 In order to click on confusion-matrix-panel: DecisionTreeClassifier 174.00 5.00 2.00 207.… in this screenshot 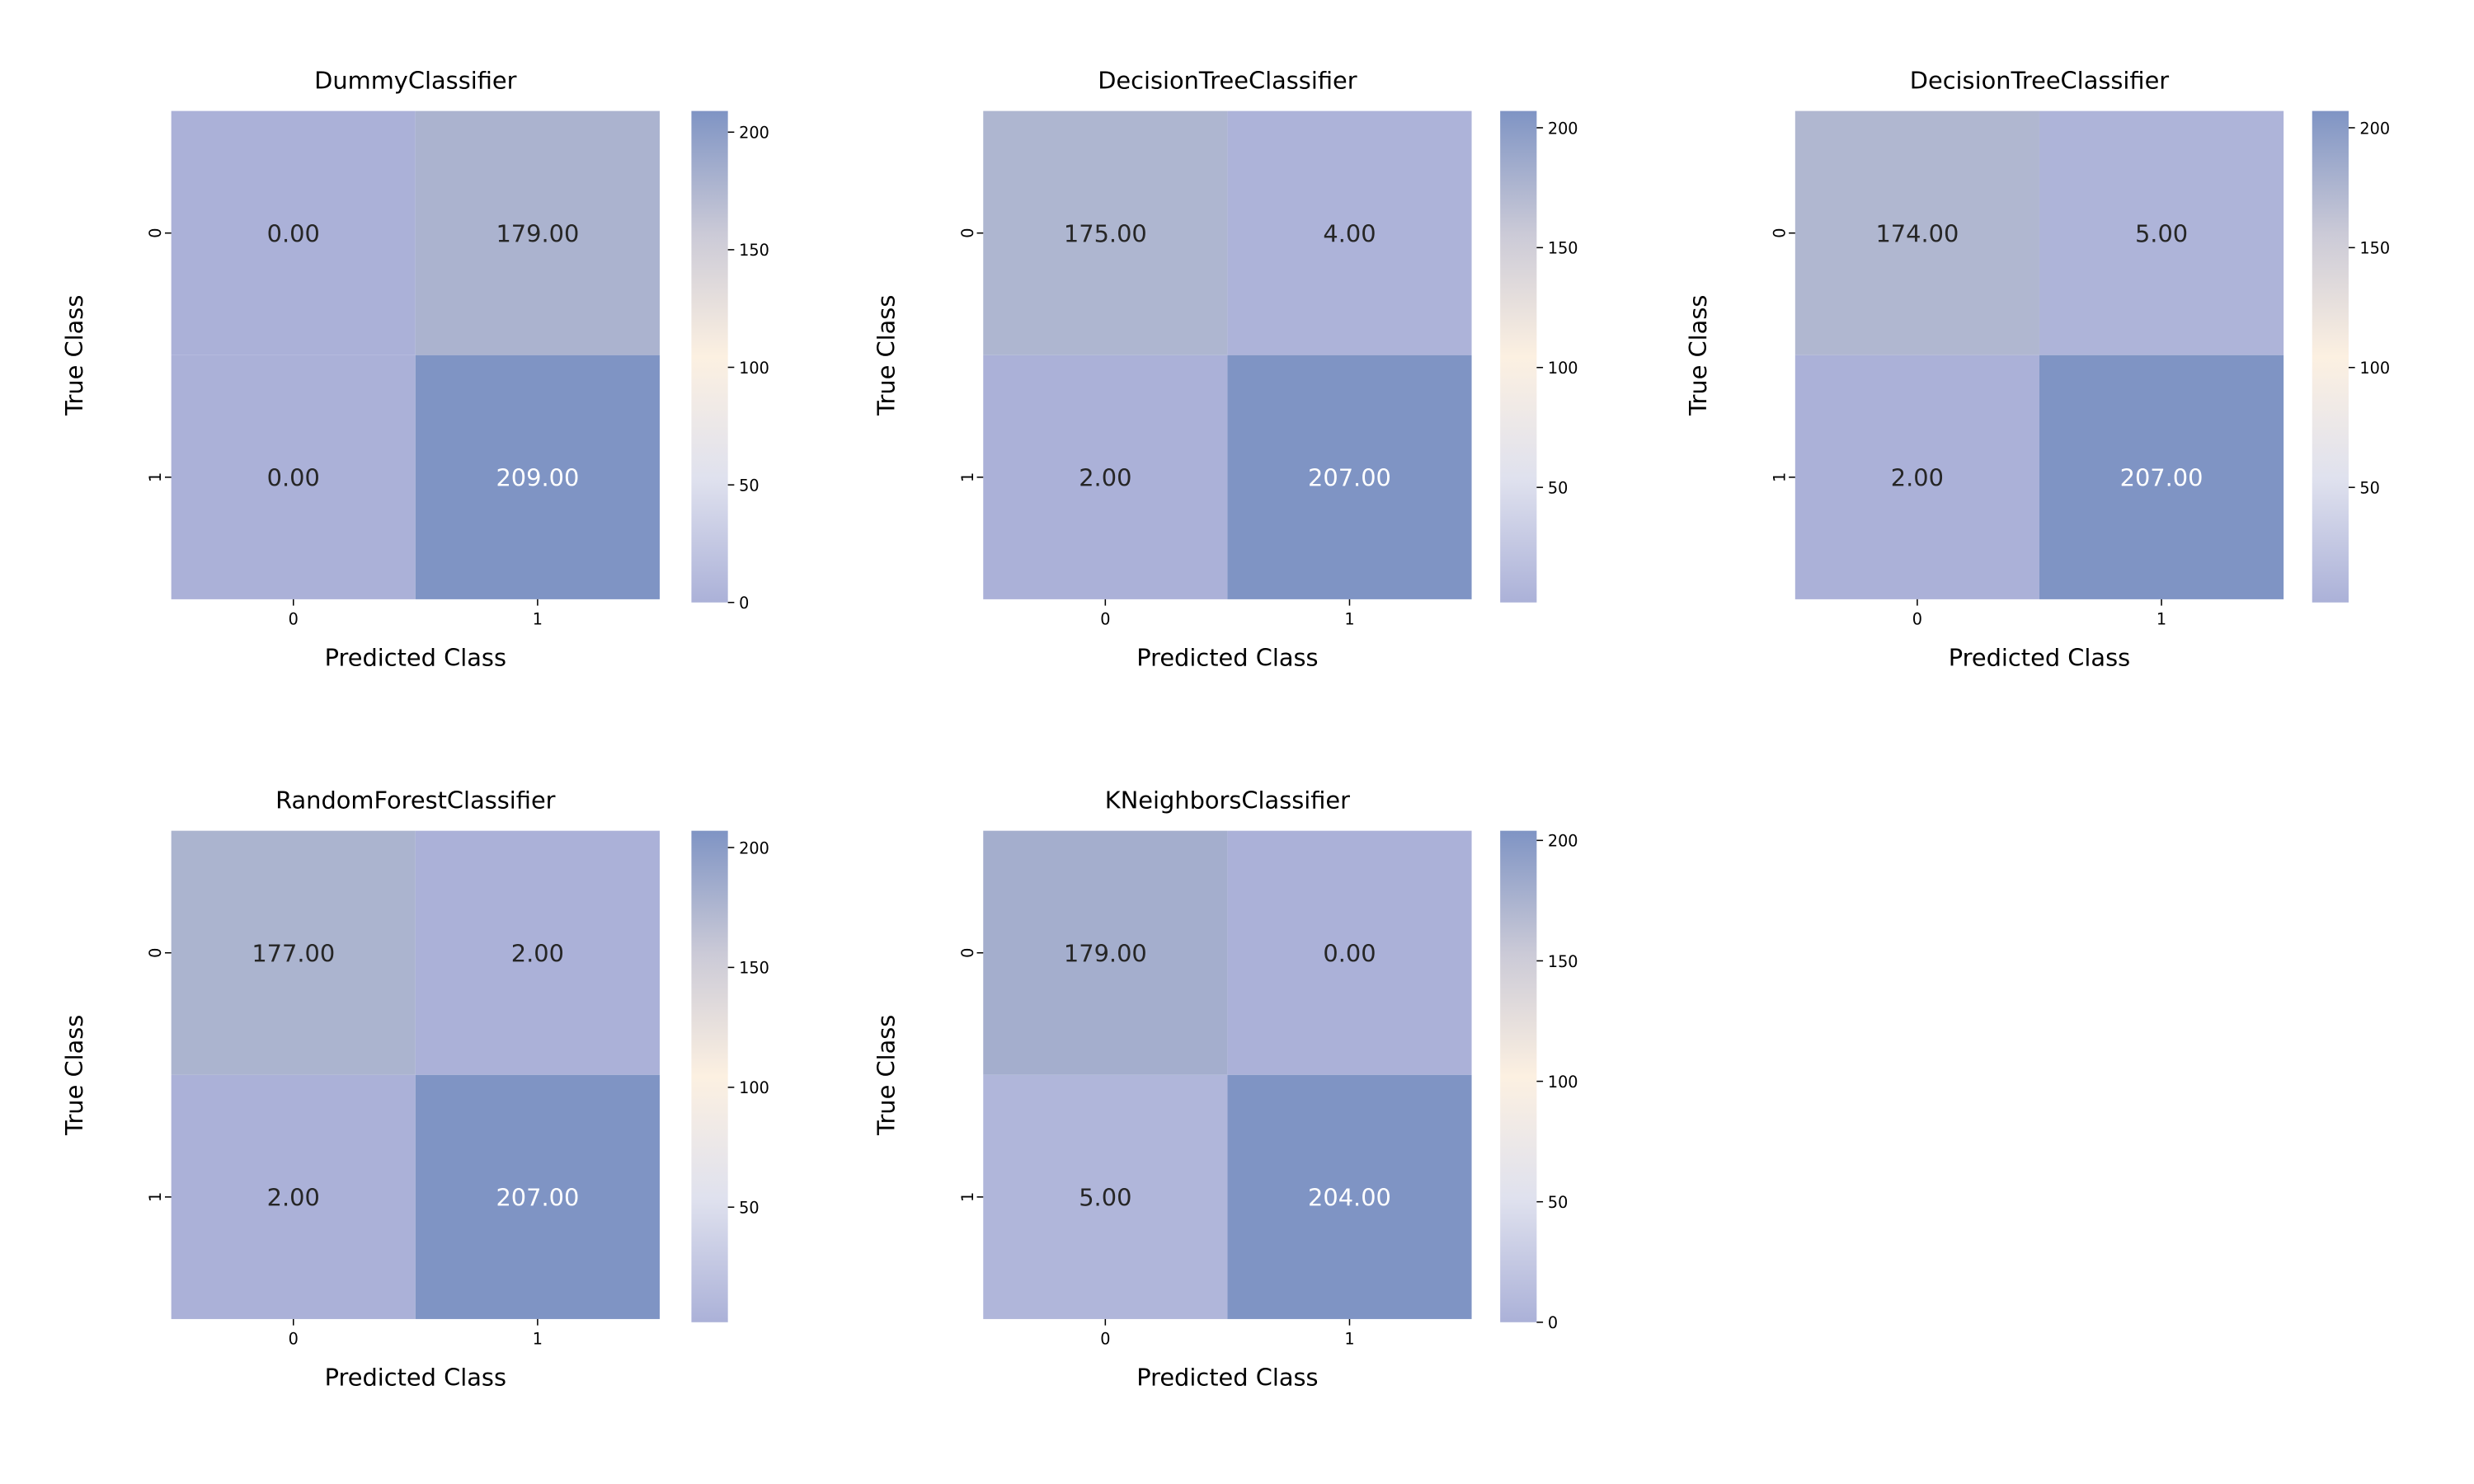, I will do `click(2037, 369)`.